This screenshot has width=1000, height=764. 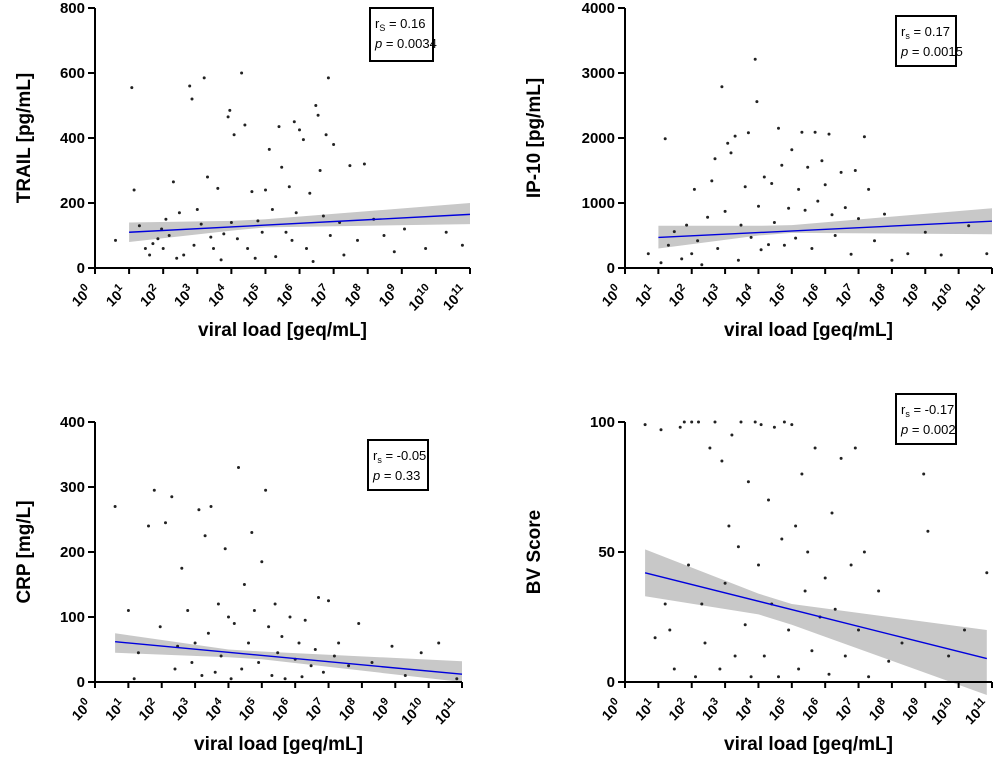 I want to click on chart-1-confidence-band, so click(x=825, y=228).